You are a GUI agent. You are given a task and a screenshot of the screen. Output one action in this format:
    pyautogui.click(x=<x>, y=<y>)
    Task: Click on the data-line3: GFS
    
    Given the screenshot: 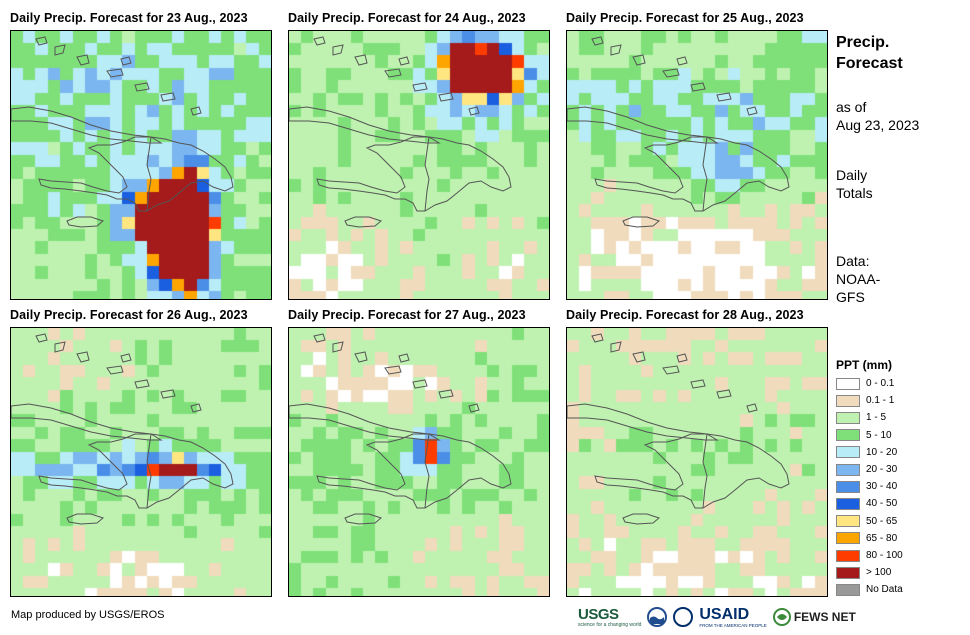 What is the action you would take?
    pyautogui.click(x=850, y=297)
    